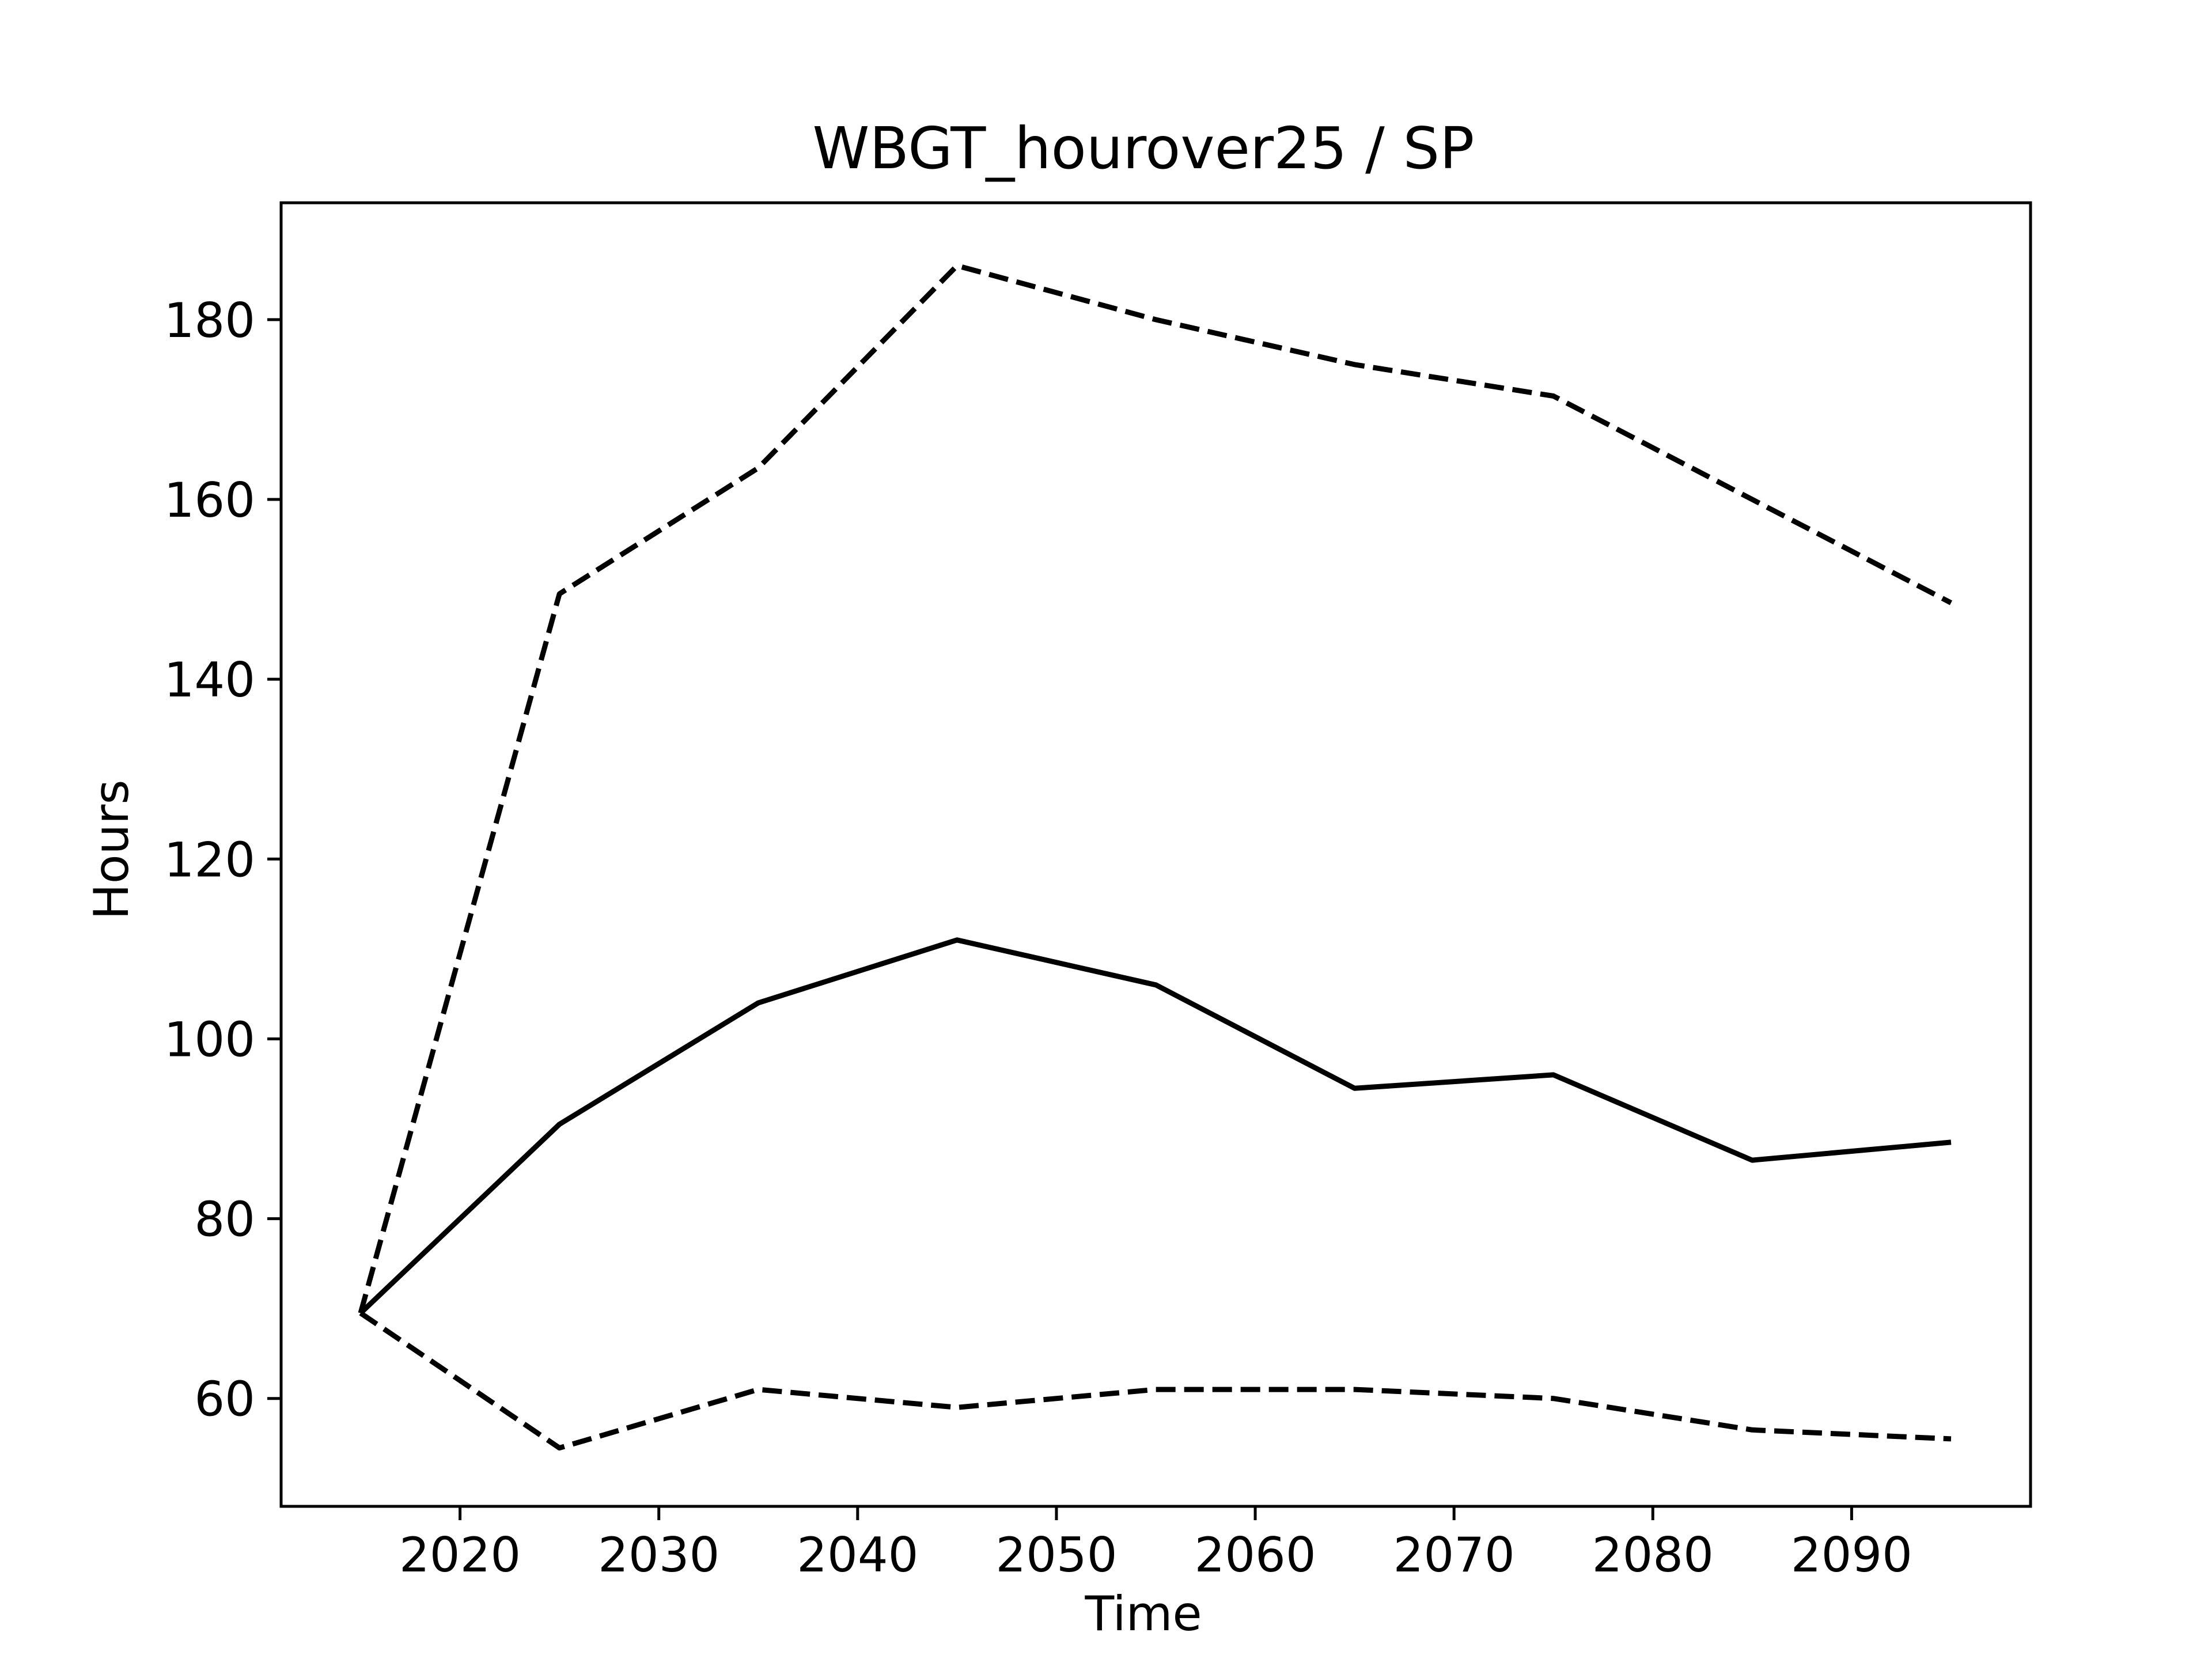 This screenshot has width=2212, height=1659. What do you see at coordinates (1851, 1555) in the screenshot?
I see `x-tick-label-2090: 2090` at bounding box center [1851, 1555].